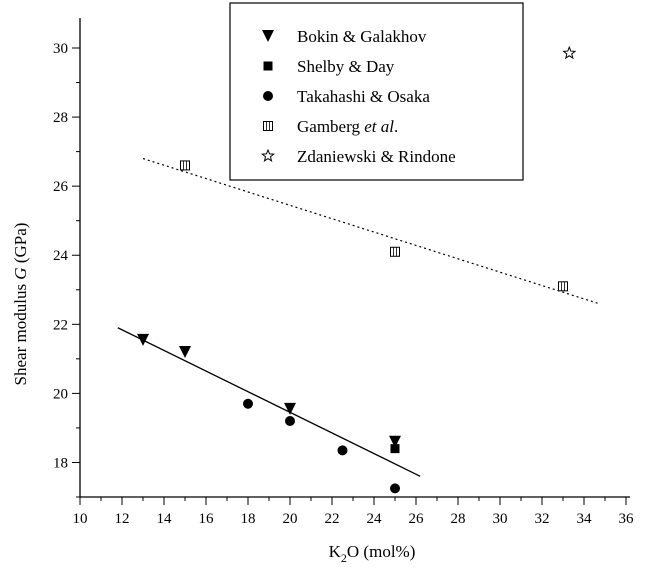 Image resolution: width=667 pixels, height=568 pixels. Describe the element at coordinates (268, 36) in the screenshot. I see `legend-marker-bokin-galakhov` at that location.